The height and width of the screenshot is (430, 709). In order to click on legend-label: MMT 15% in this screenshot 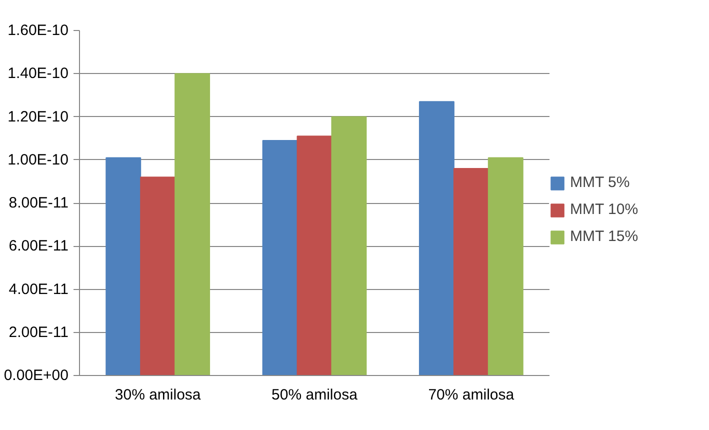, I will do `click(604, 236)`.